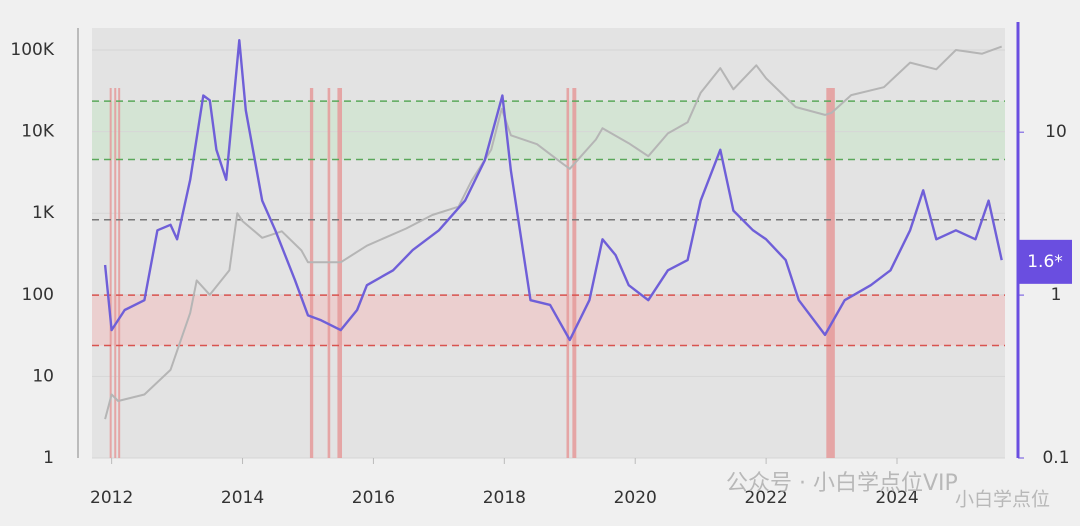 This screenshot has height=526, width=1080. Describe the element at coordinates (373, 498) in the screenshot. I see `x-tick-label: 2016` at that location.